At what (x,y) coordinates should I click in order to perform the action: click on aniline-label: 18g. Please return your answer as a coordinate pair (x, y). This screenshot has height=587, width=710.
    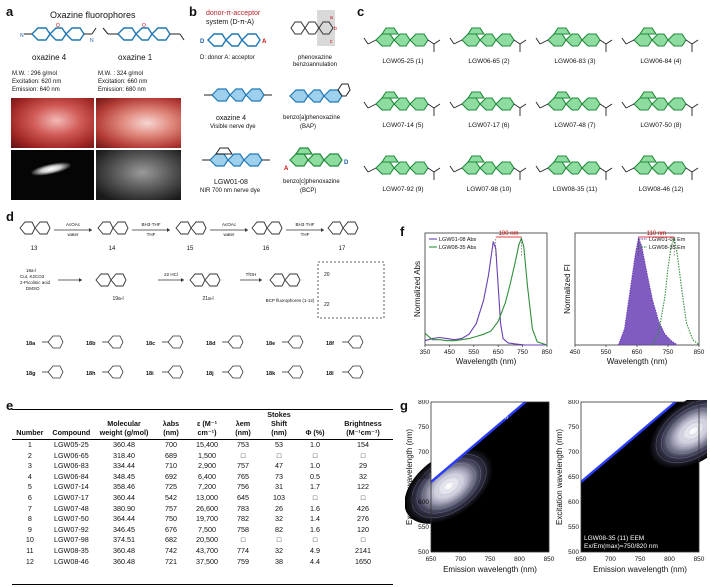
    Looking at the image, I should click on (30, 374).